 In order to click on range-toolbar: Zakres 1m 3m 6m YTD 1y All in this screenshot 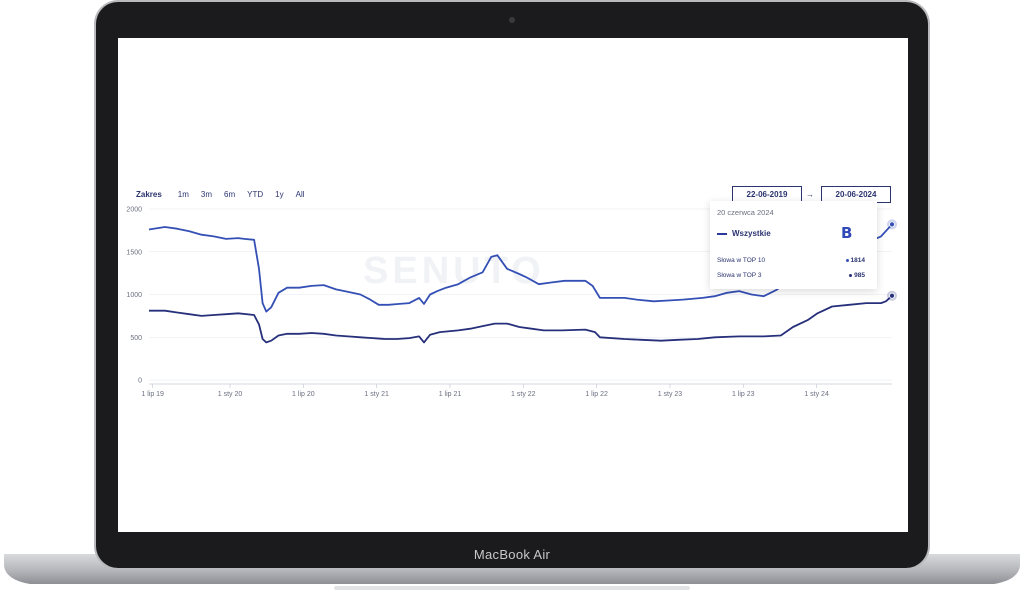, I will do `click(226, 194)`.